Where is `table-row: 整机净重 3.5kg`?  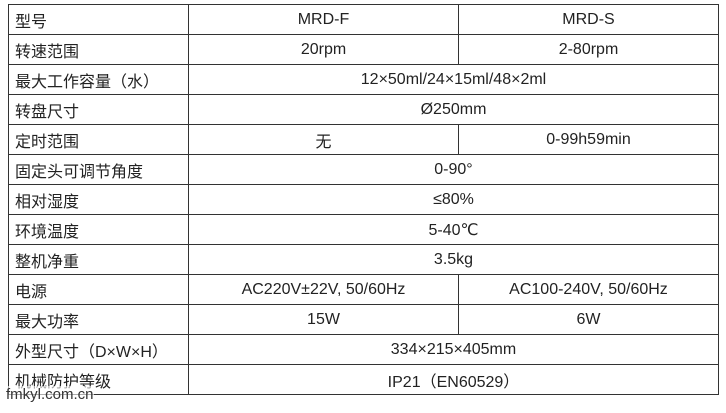
table-row: 整机净重 3.5kg is located at coordinates (363, 259).